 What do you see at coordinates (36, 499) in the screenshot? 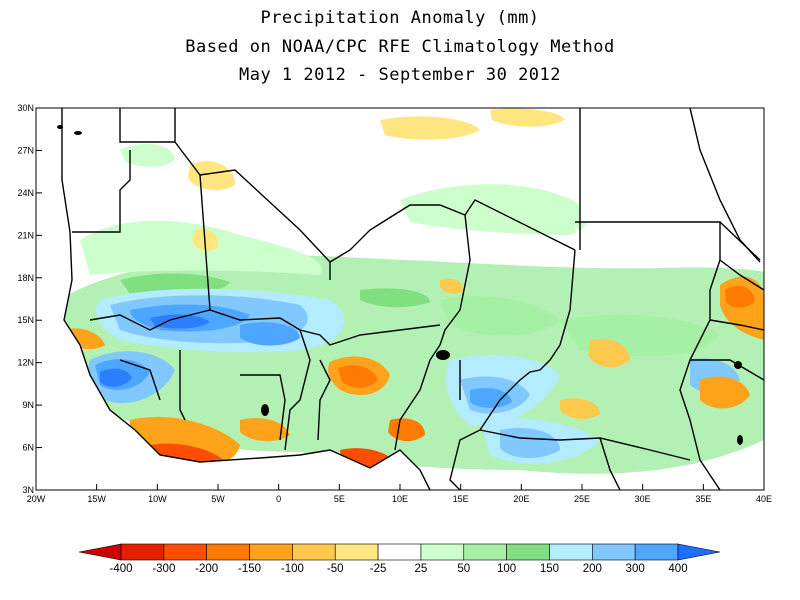
I see `lon-tick-label: 20W` at bounding box center [36, 499].